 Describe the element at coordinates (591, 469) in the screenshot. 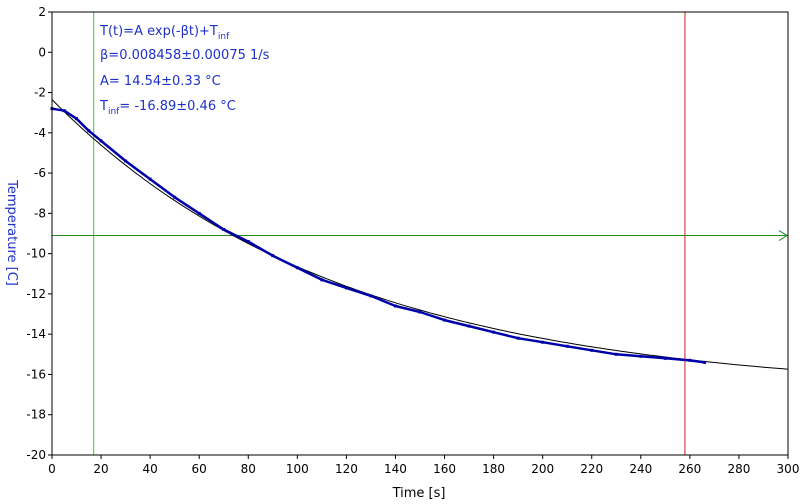

I see `x-tick-label: 220` at that location.